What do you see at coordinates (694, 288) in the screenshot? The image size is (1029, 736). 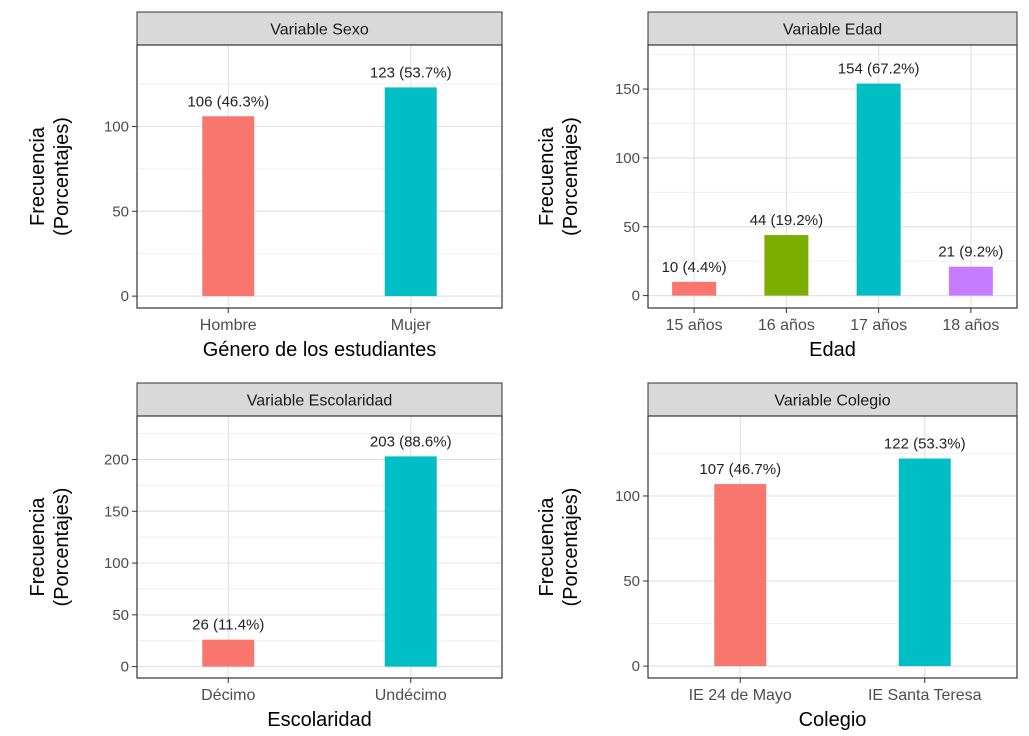 I see `bar-15-años` at bounding box center [694, 288].